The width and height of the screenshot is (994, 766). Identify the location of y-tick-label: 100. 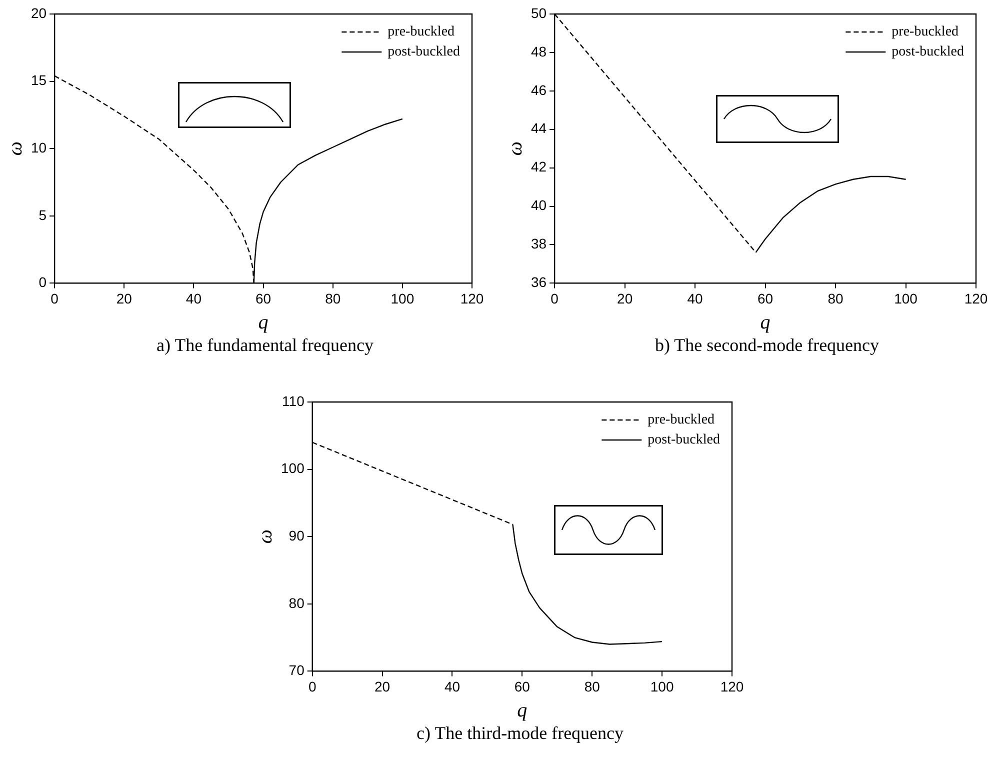
(293, 468).